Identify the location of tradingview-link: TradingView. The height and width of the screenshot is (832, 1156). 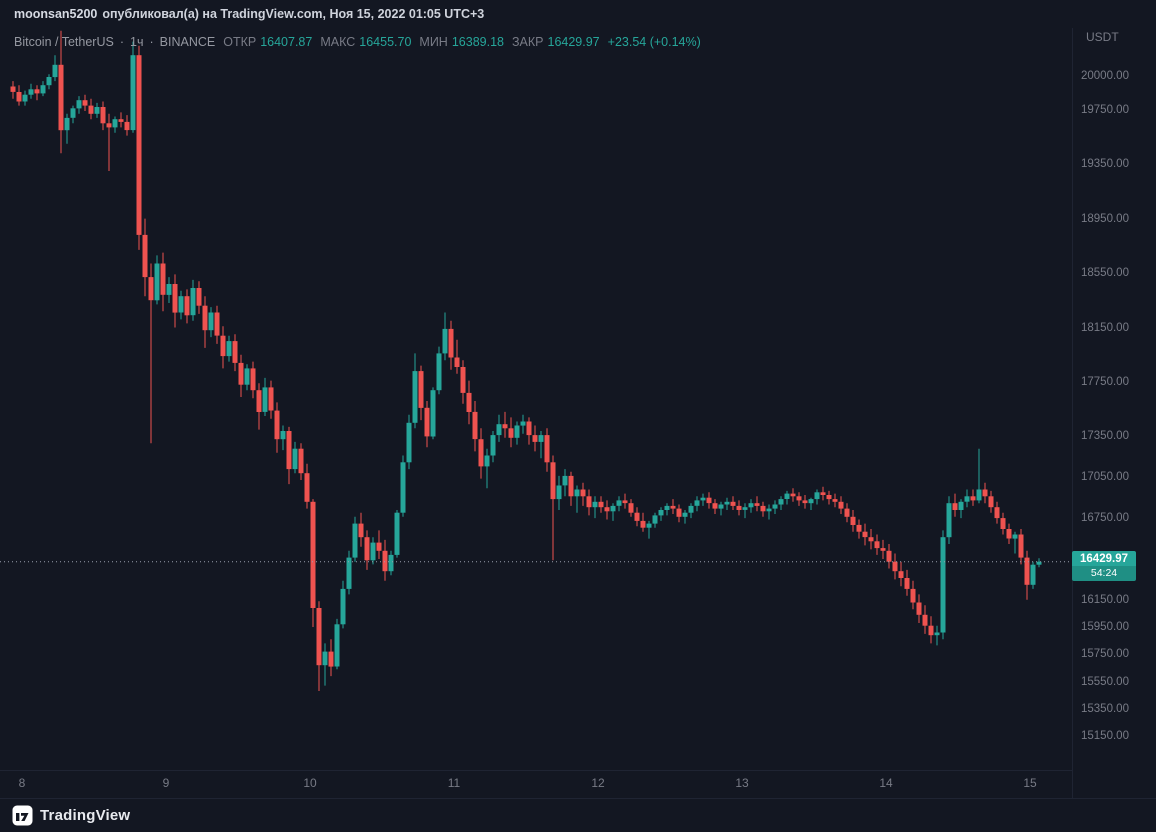
(71, 815).